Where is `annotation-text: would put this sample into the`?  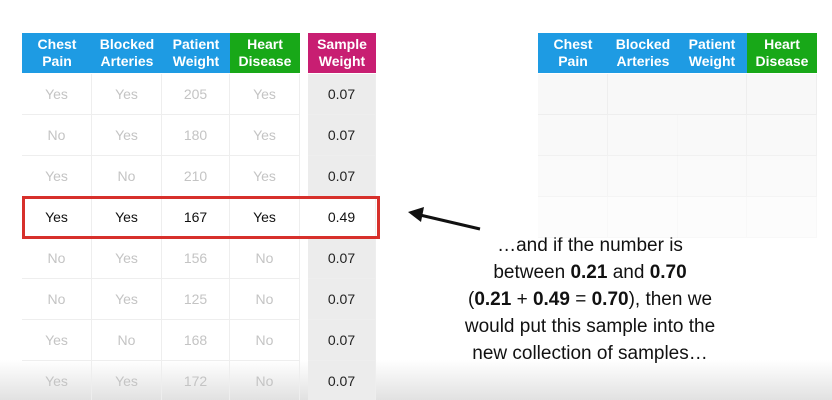
annotation-text: would put this sample into the is located at coordinates (590, 326).